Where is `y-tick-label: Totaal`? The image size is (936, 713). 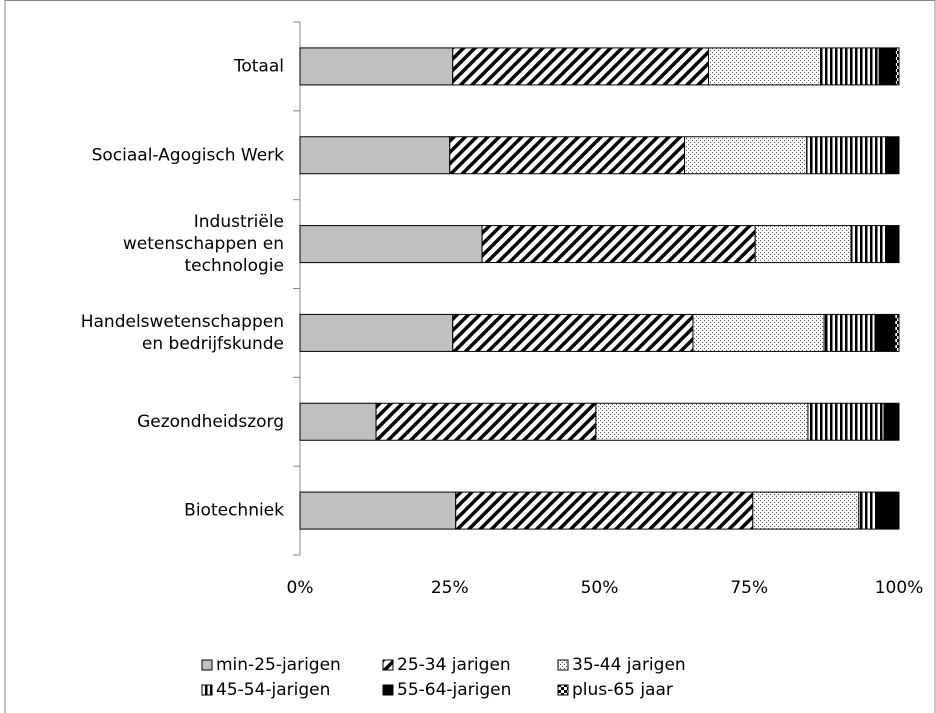
y-tick-label: Totaal is located at coordinates (258, 66).